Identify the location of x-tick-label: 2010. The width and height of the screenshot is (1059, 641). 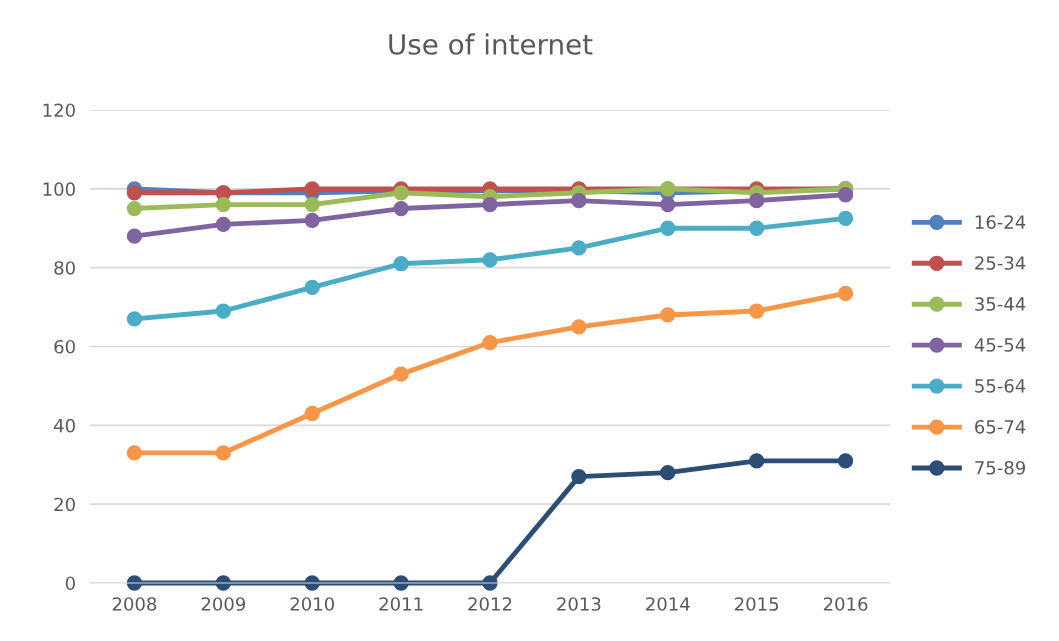
(312, 604).